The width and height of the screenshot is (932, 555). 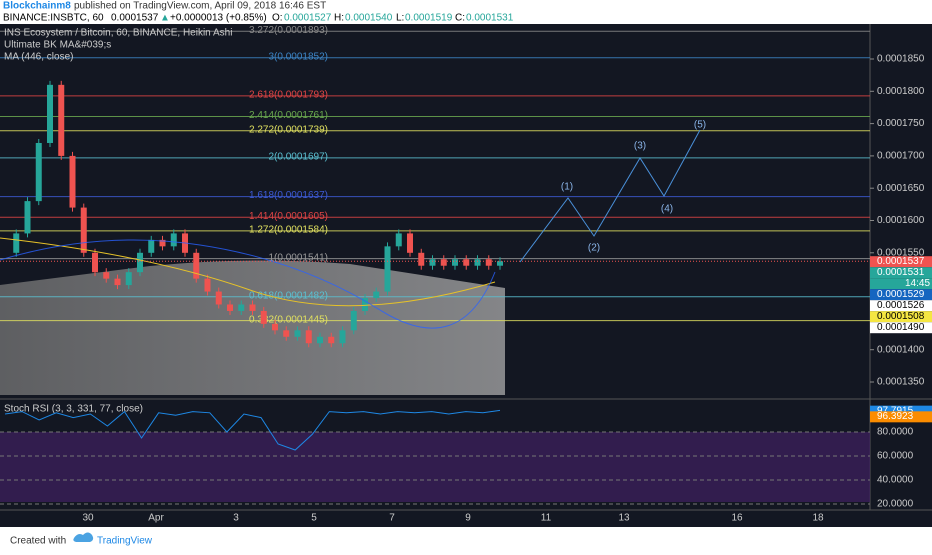 I want to click on l-label: L:, so click(x=400, y=18).